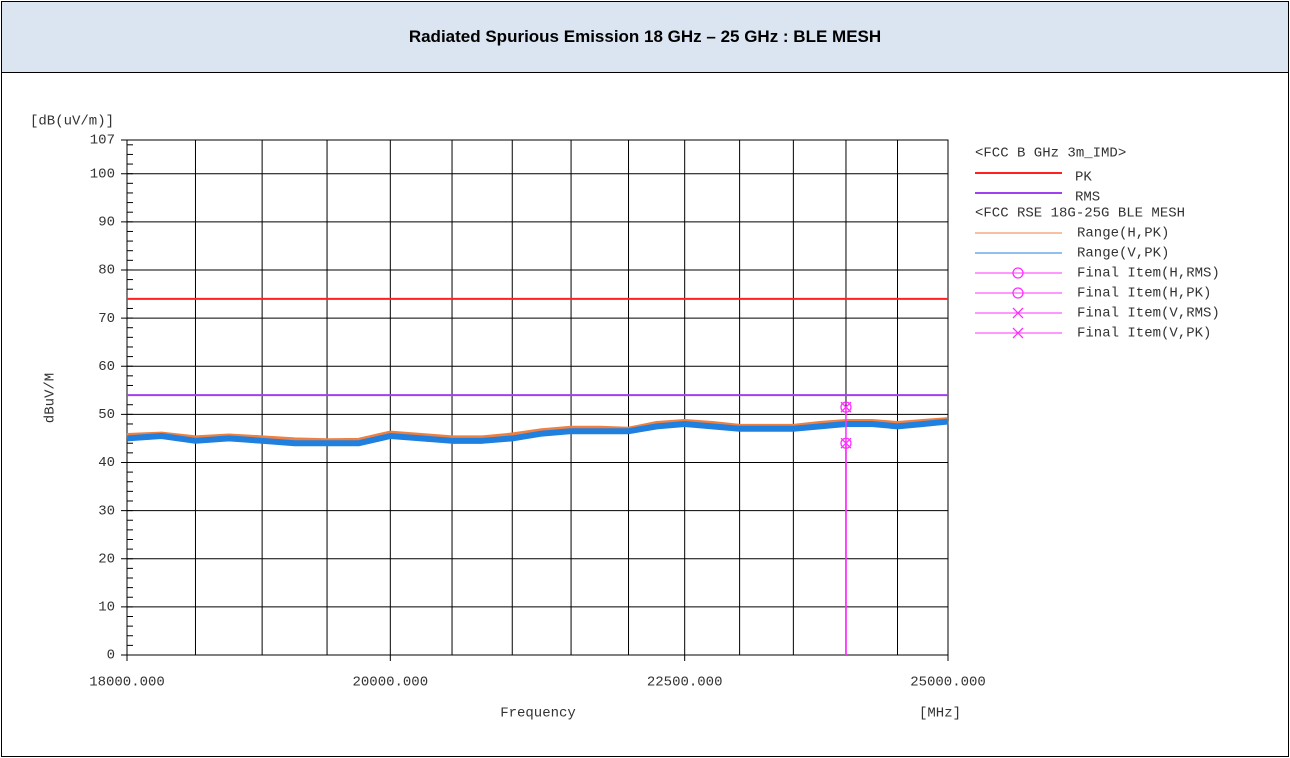 This screenshot has width=1290, height=758. What do you see at coordinates (106, 271) in the screenshot?
I see `y-tick-label: 80` at bounding box center [106, 271].